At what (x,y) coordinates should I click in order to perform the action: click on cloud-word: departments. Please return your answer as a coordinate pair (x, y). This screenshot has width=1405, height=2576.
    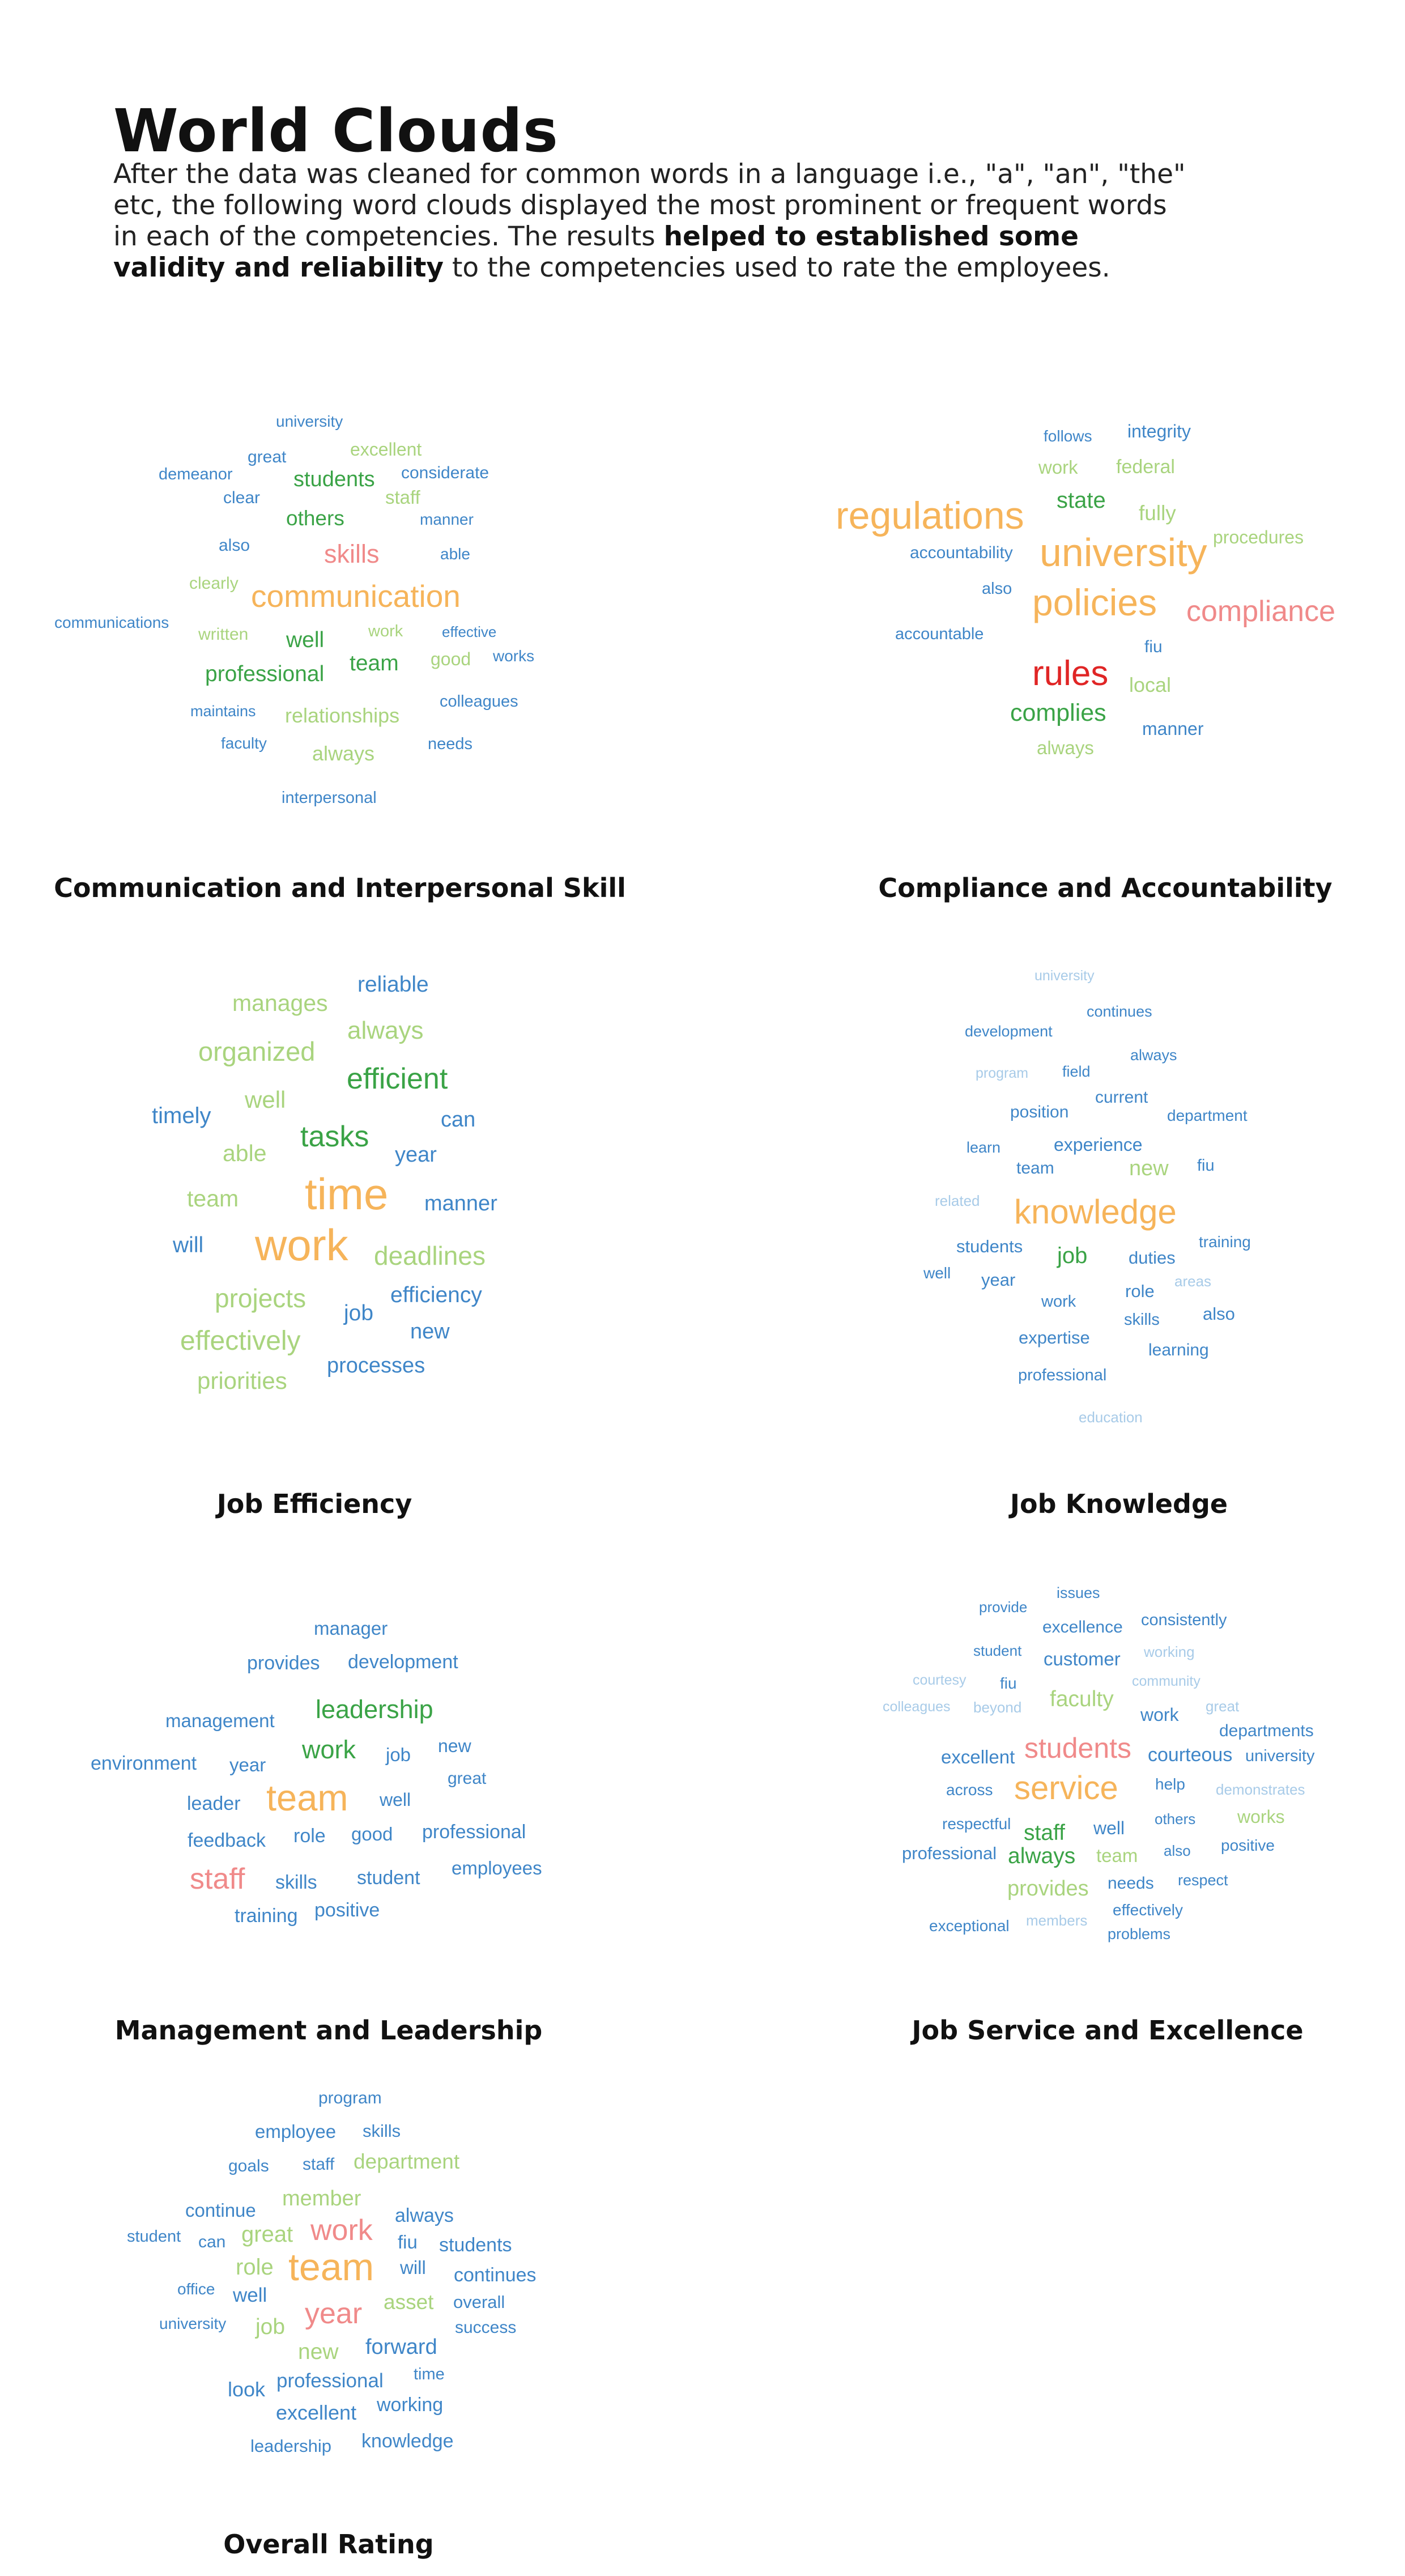
    Looking at the image, I should click on (1266, 1730).